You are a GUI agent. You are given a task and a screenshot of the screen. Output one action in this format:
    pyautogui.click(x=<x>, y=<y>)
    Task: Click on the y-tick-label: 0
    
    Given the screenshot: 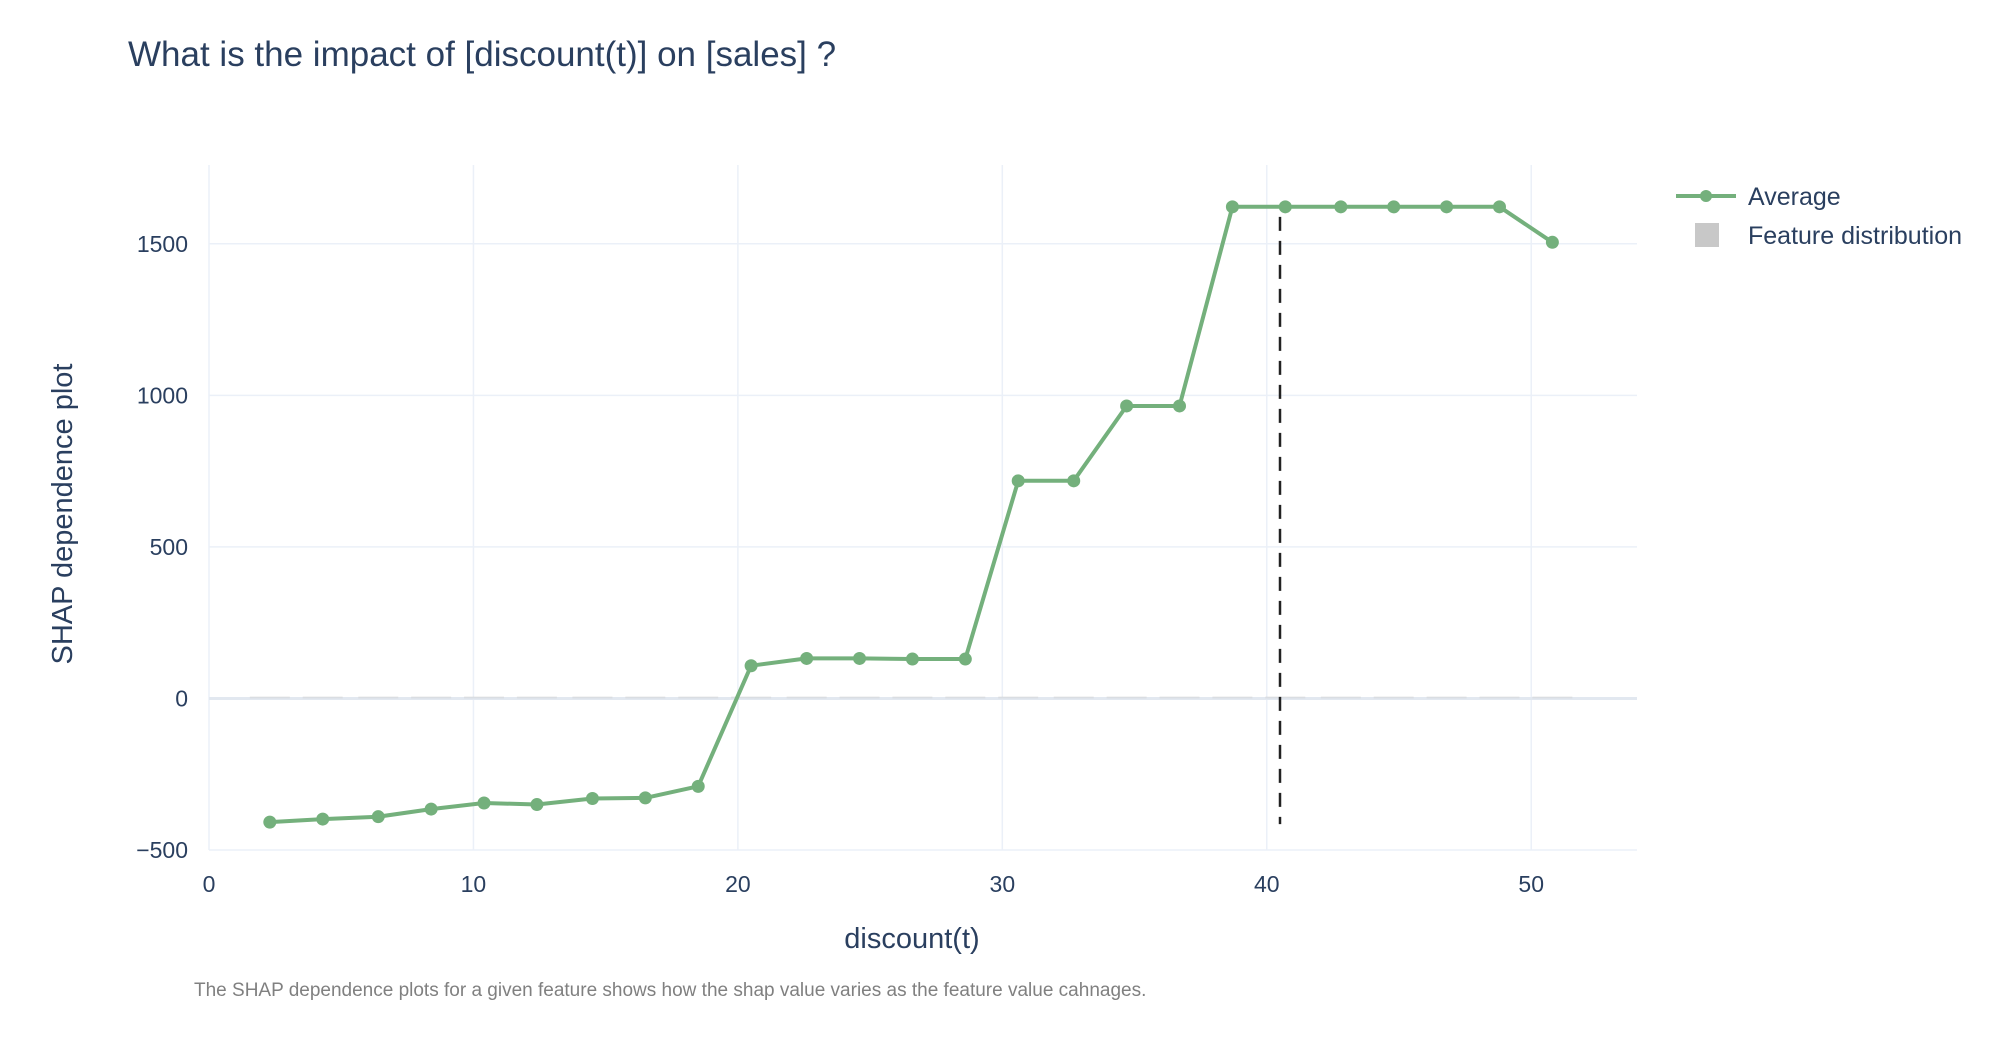 What is the action you would take?
    pyautogui.click(x=181, y=698)
    